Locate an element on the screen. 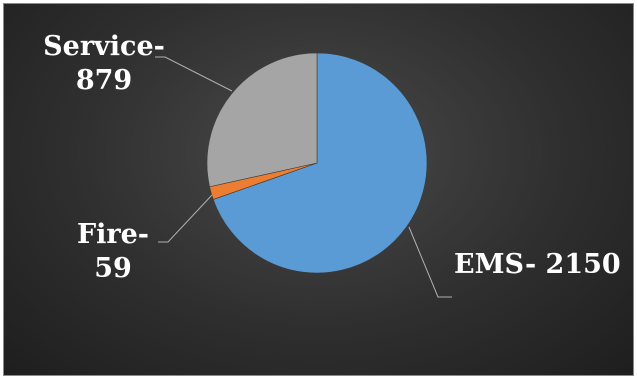 This screenshot has width=637, height=379. label-fire: Fire- 59 is located at coordinates (113, 252).